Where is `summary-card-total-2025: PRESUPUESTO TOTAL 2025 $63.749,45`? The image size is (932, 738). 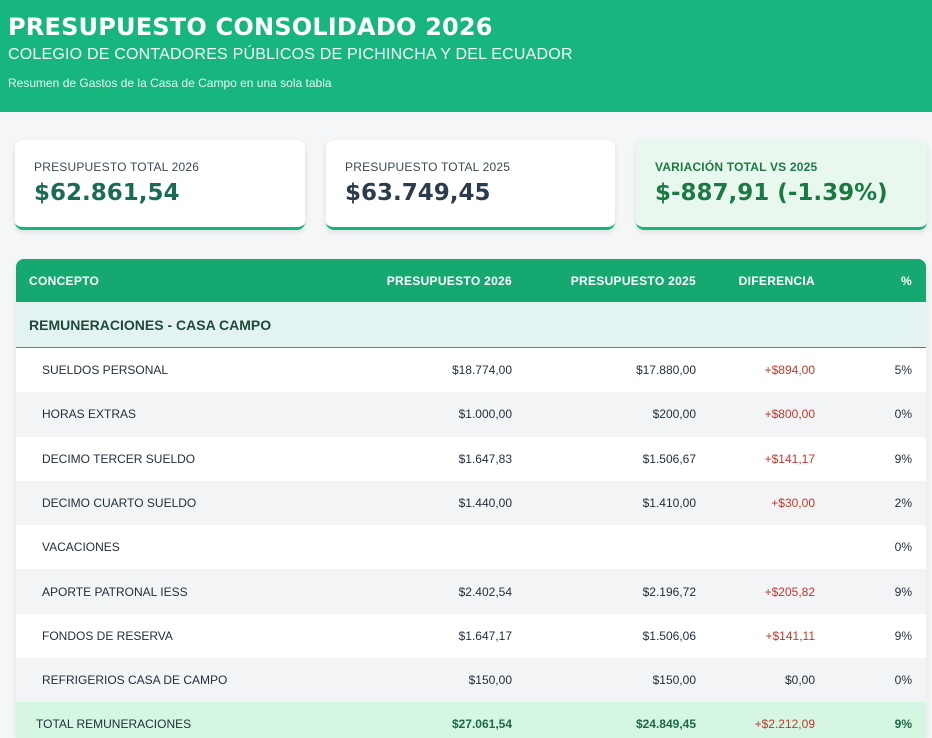
summary-card-total-2025: PRESUPUESTO TOTAL 2025 $63.749,45 is located at coordinates (470, 185).